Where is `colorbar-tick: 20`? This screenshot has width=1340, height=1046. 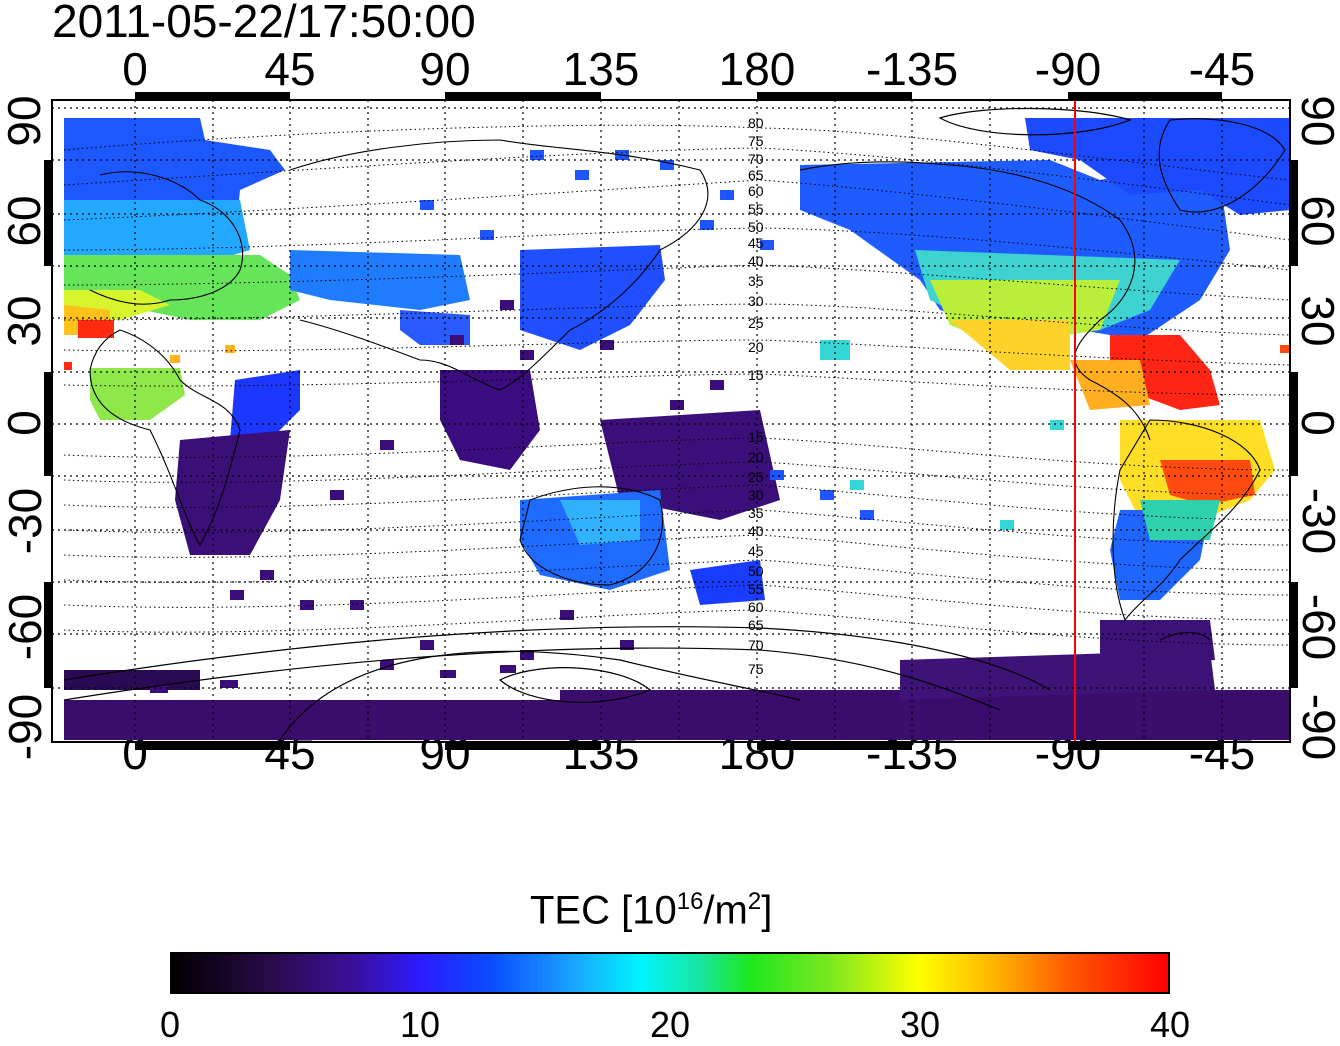 colorbar-tick: 20 is located at coordinates (670, 1024).